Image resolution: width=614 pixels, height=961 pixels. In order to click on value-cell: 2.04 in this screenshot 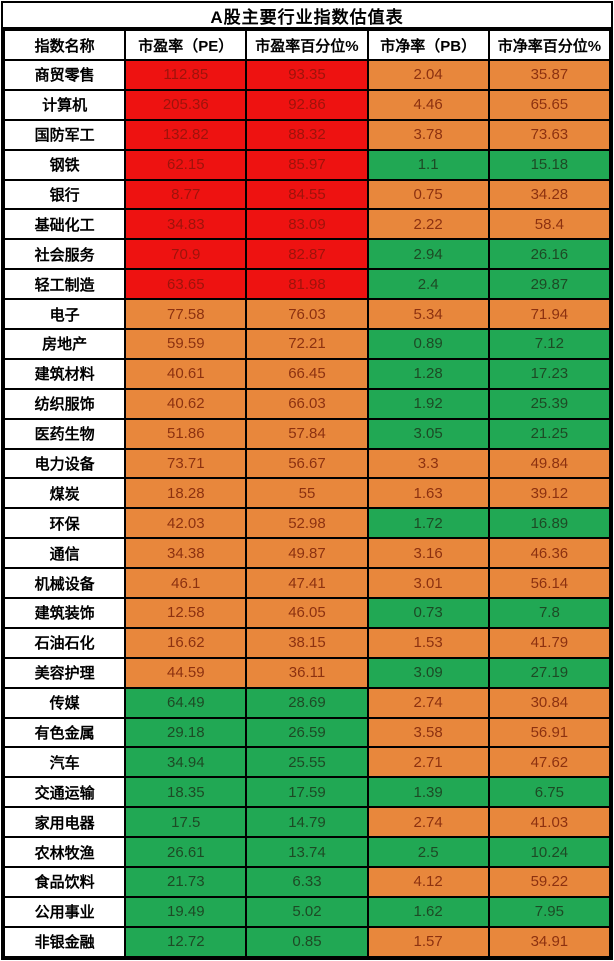, I will do `click(428, 75)`.